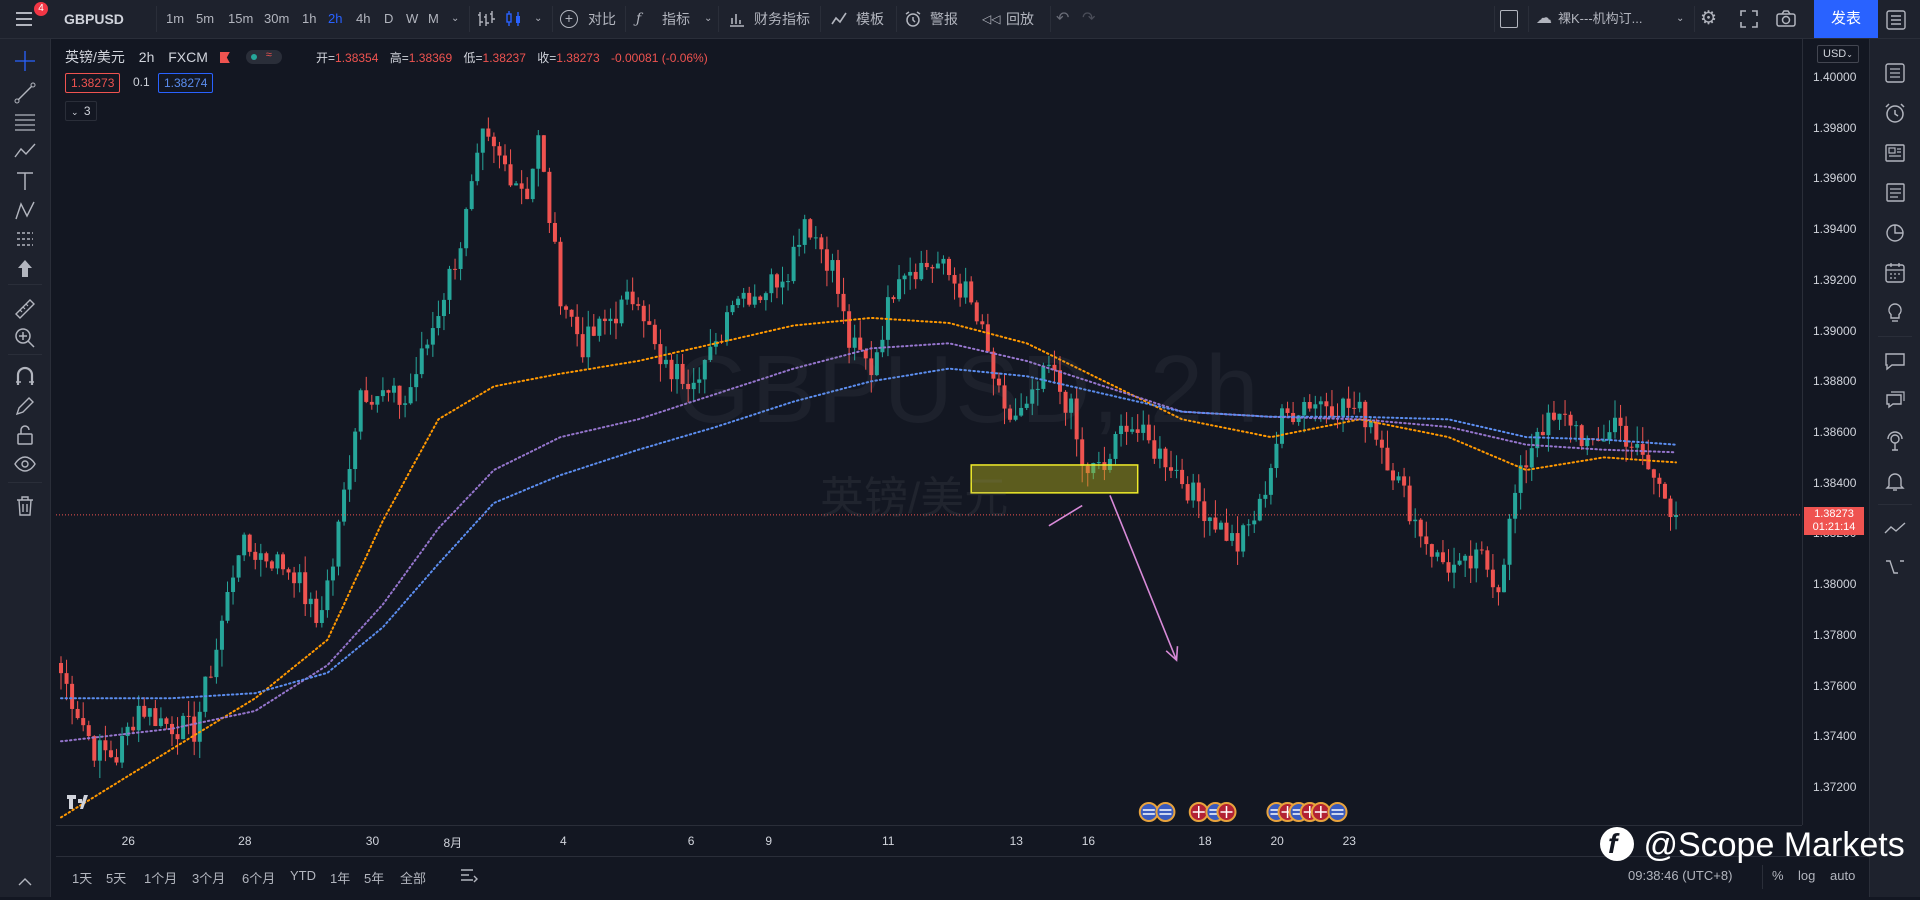  Describe the element at coordinates (389, 18) in the screenshot. I see `interval-D: D` at that location.